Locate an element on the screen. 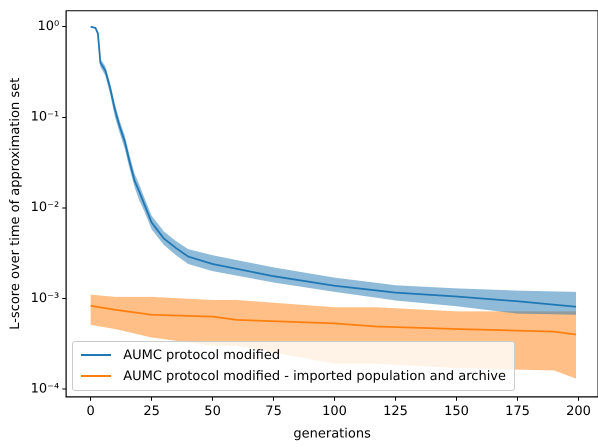 The height and width of the screenshot is (448, 598). x-tick-label: 0 is located at coordinates (90, 411).